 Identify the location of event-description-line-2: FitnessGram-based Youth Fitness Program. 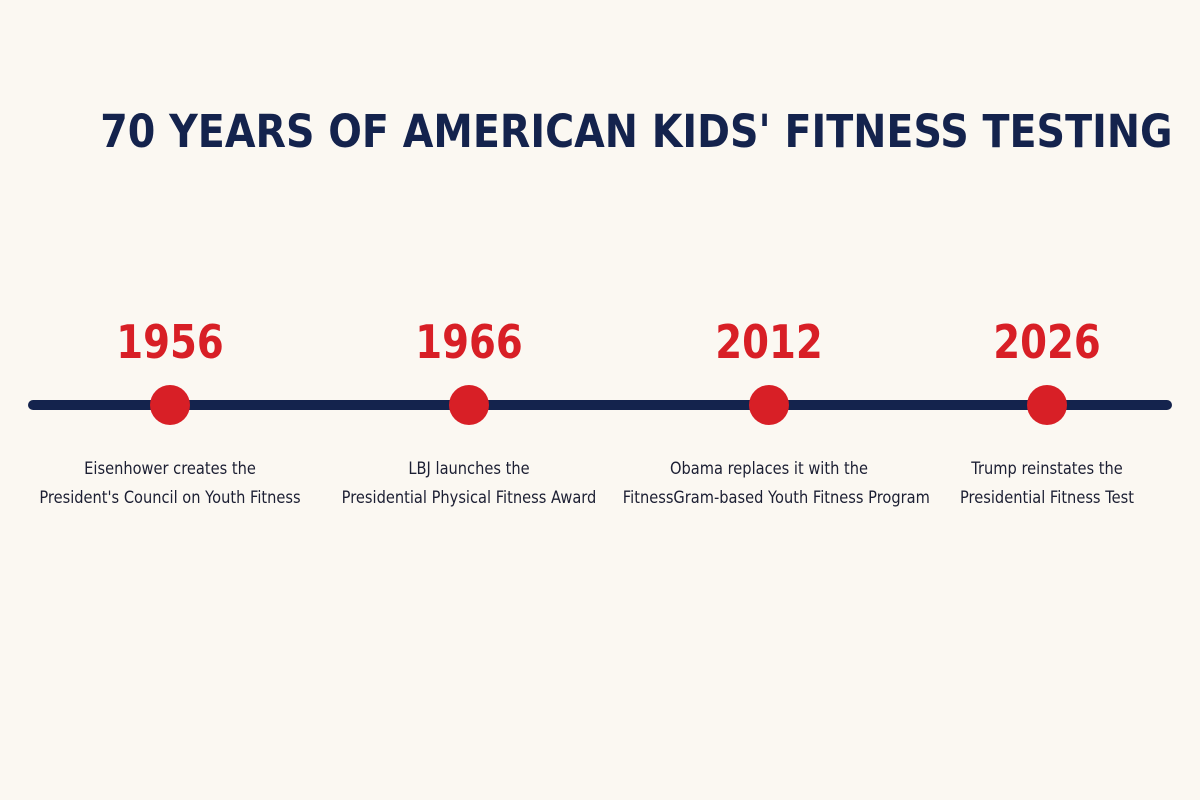
(776, 498).